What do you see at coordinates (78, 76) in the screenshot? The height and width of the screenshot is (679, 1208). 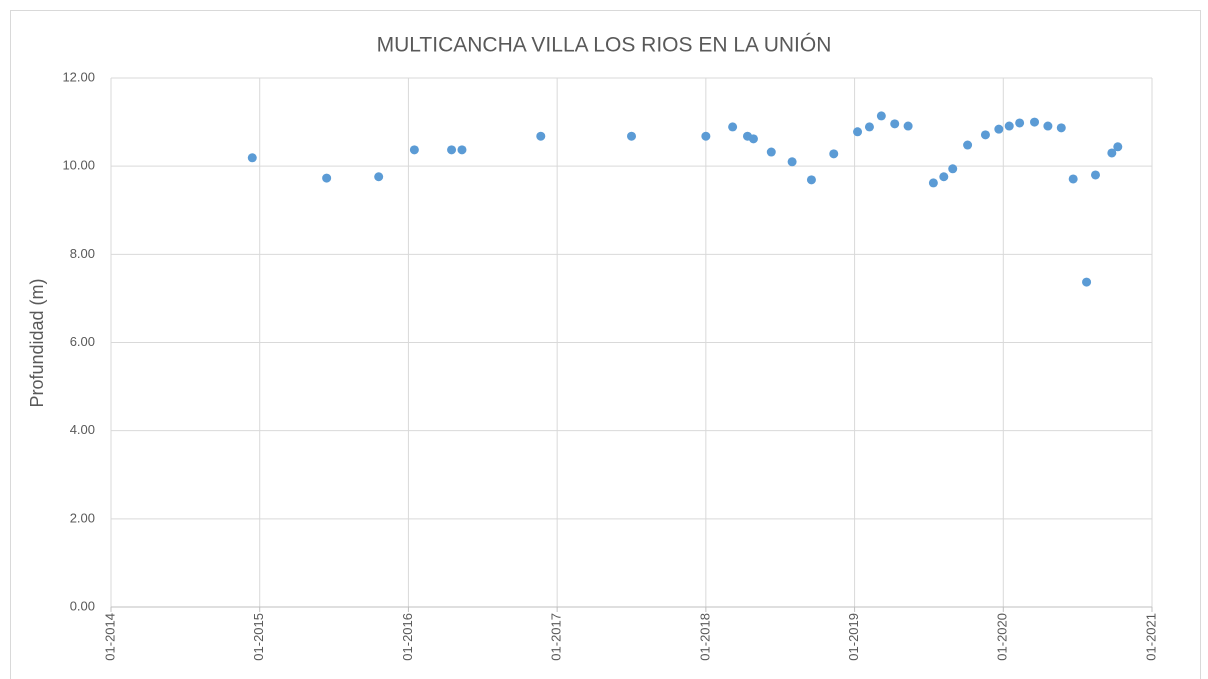 I see `y-tick-label: 12.00` at bounding box center [78, 76].